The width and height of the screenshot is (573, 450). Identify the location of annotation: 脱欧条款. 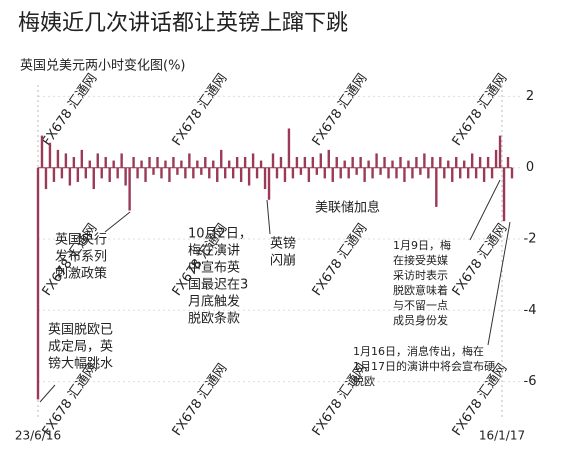
(214, 319).